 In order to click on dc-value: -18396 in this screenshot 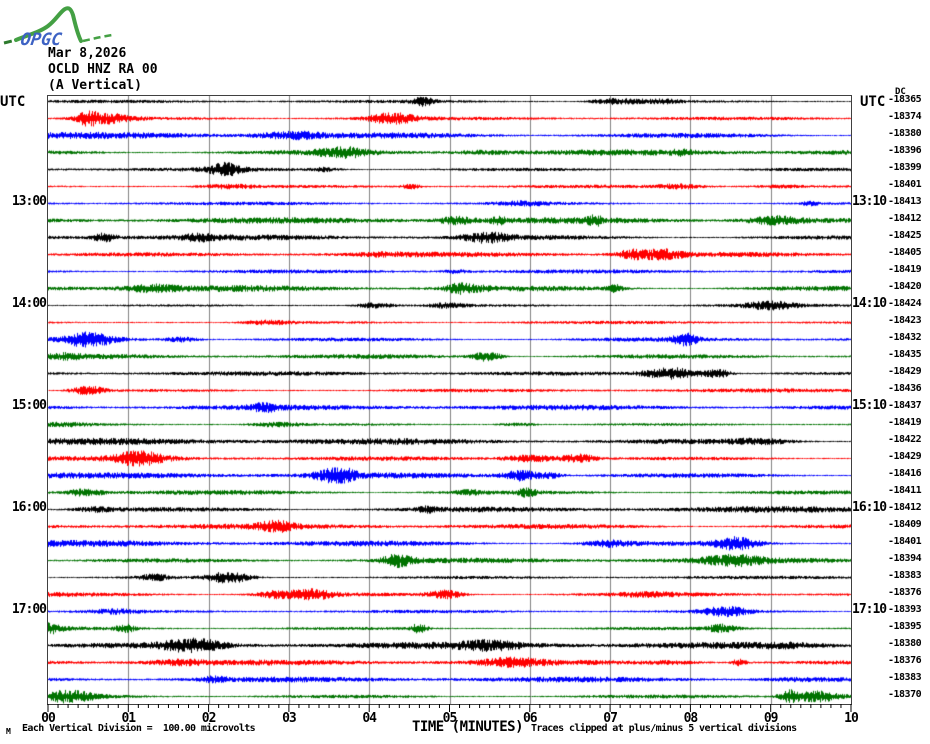, I will do `click(905, 150)`.